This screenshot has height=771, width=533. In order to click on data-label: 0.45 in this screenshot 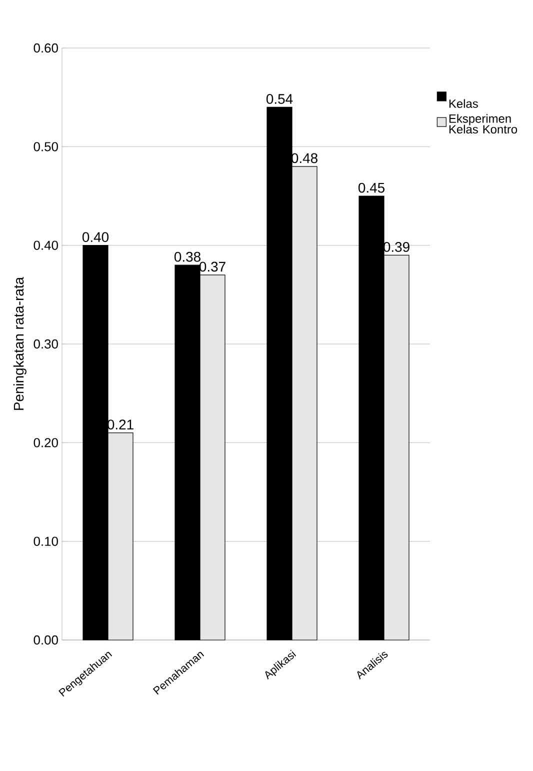, I will do `click(371, 187)`.